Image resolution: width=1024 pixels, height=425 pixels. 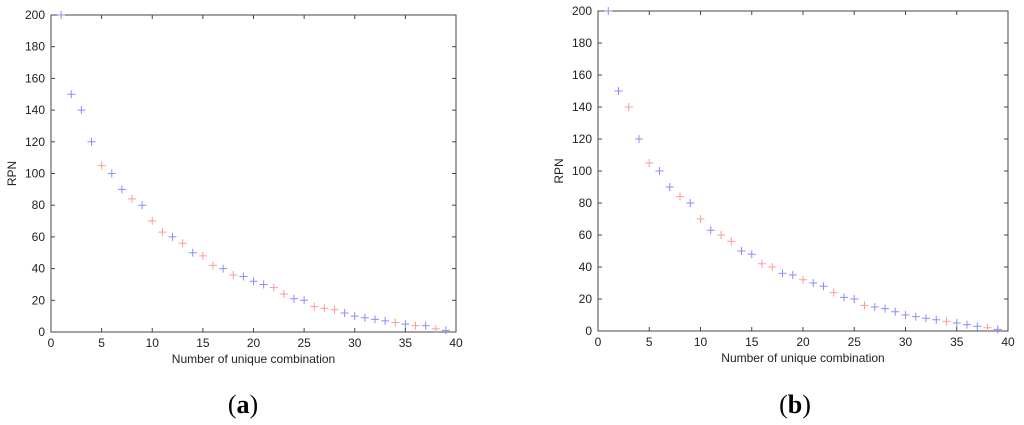 What do you see at coordinates (588, 331) in the screenshot?
I see `y-tick-label: 0` at bounding box center [588, 331].